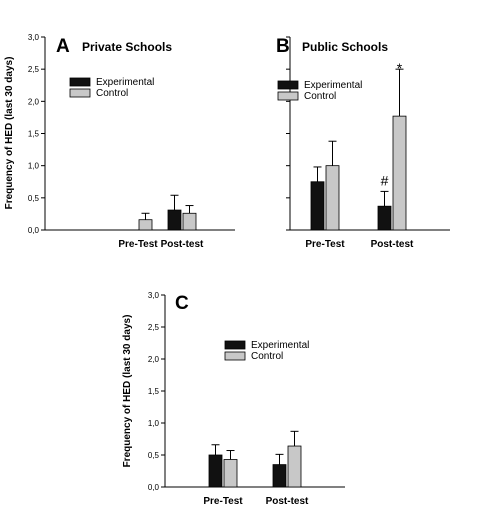  I want to click on significance-mark: *, so click(400, 68).